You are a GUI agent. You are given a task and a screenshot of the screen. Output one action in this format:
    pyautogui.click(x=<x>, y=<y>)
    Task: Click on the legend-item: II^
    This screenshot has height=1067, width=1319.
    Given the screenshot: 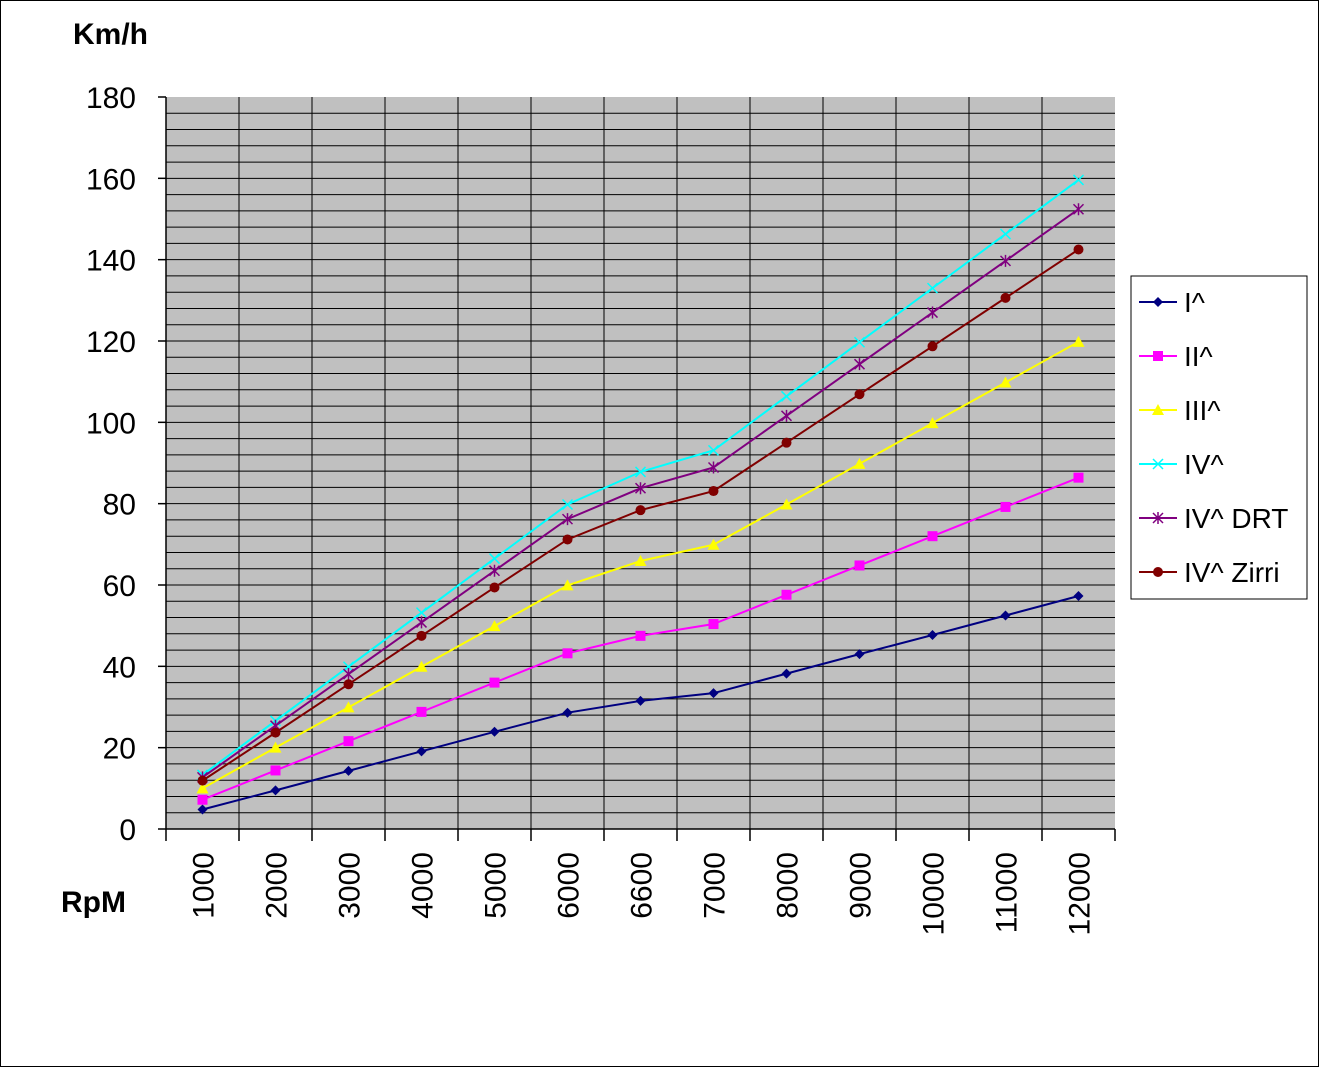 What is the action you would take?
    pyautogui.click(x=1176, y=356)
    